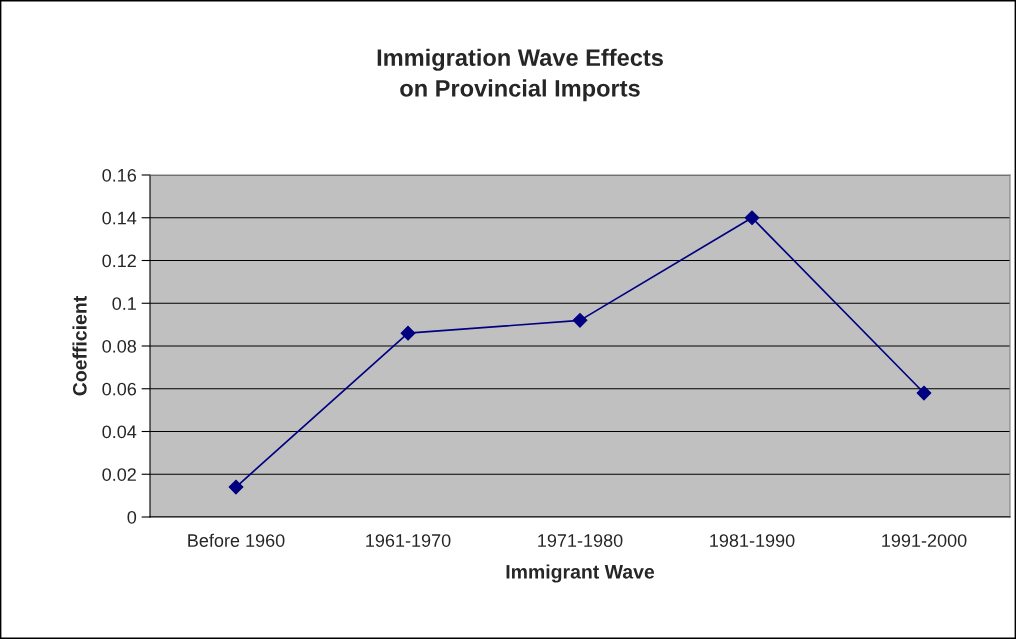 The width and height of the screenshot is (1016, 639). What do you see at coordinates (119, 474) in the screenshot?
I see `y-tick-label: 0.02` at bounding box center [119, 474].